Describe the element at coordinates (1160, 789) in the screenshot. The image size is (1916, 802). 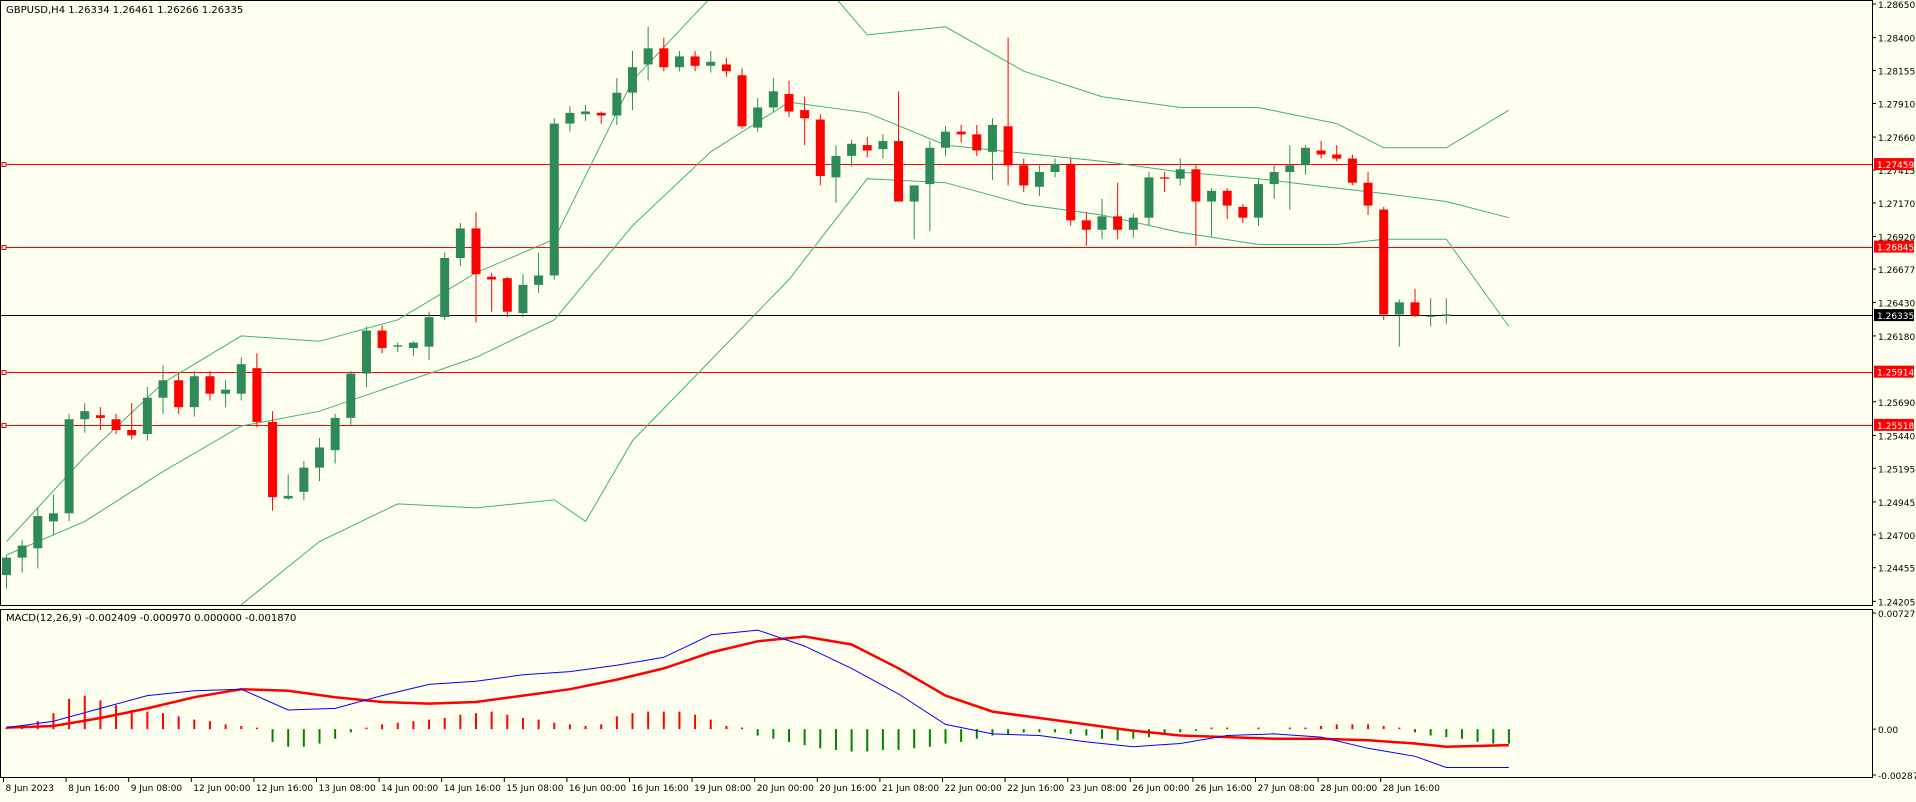
I see `time-tick-label: 26 Jun 00:00` at that location.